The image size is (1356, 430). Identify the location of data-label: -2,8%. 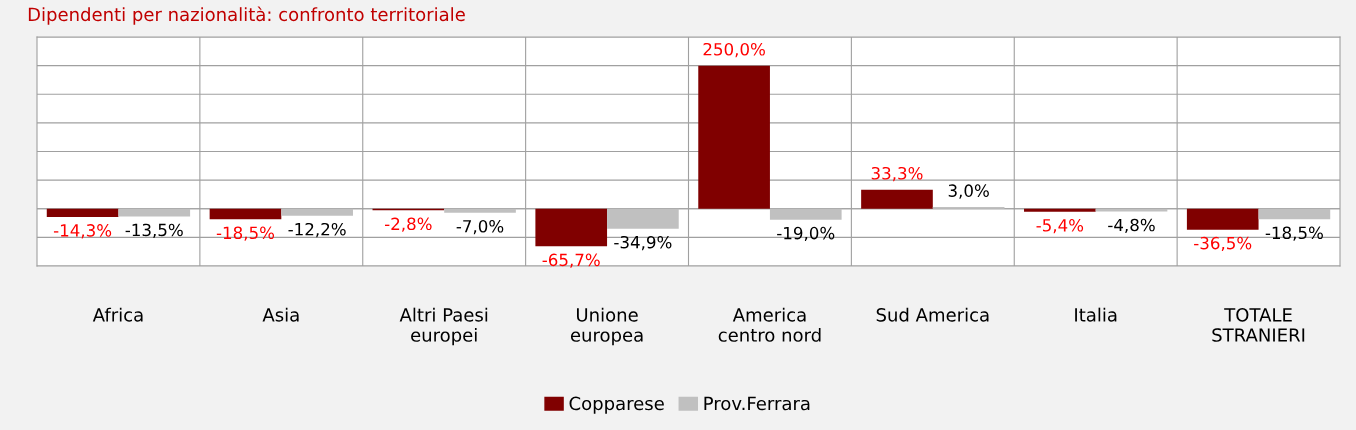
(408, 224).